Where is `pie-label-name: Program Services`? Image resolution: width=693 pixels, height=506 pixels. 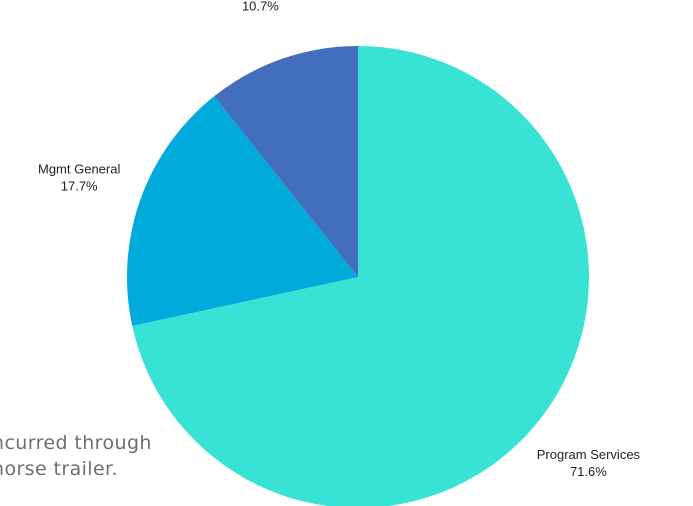
pie-label-name: Program Services is located at coordinates (589, 454).